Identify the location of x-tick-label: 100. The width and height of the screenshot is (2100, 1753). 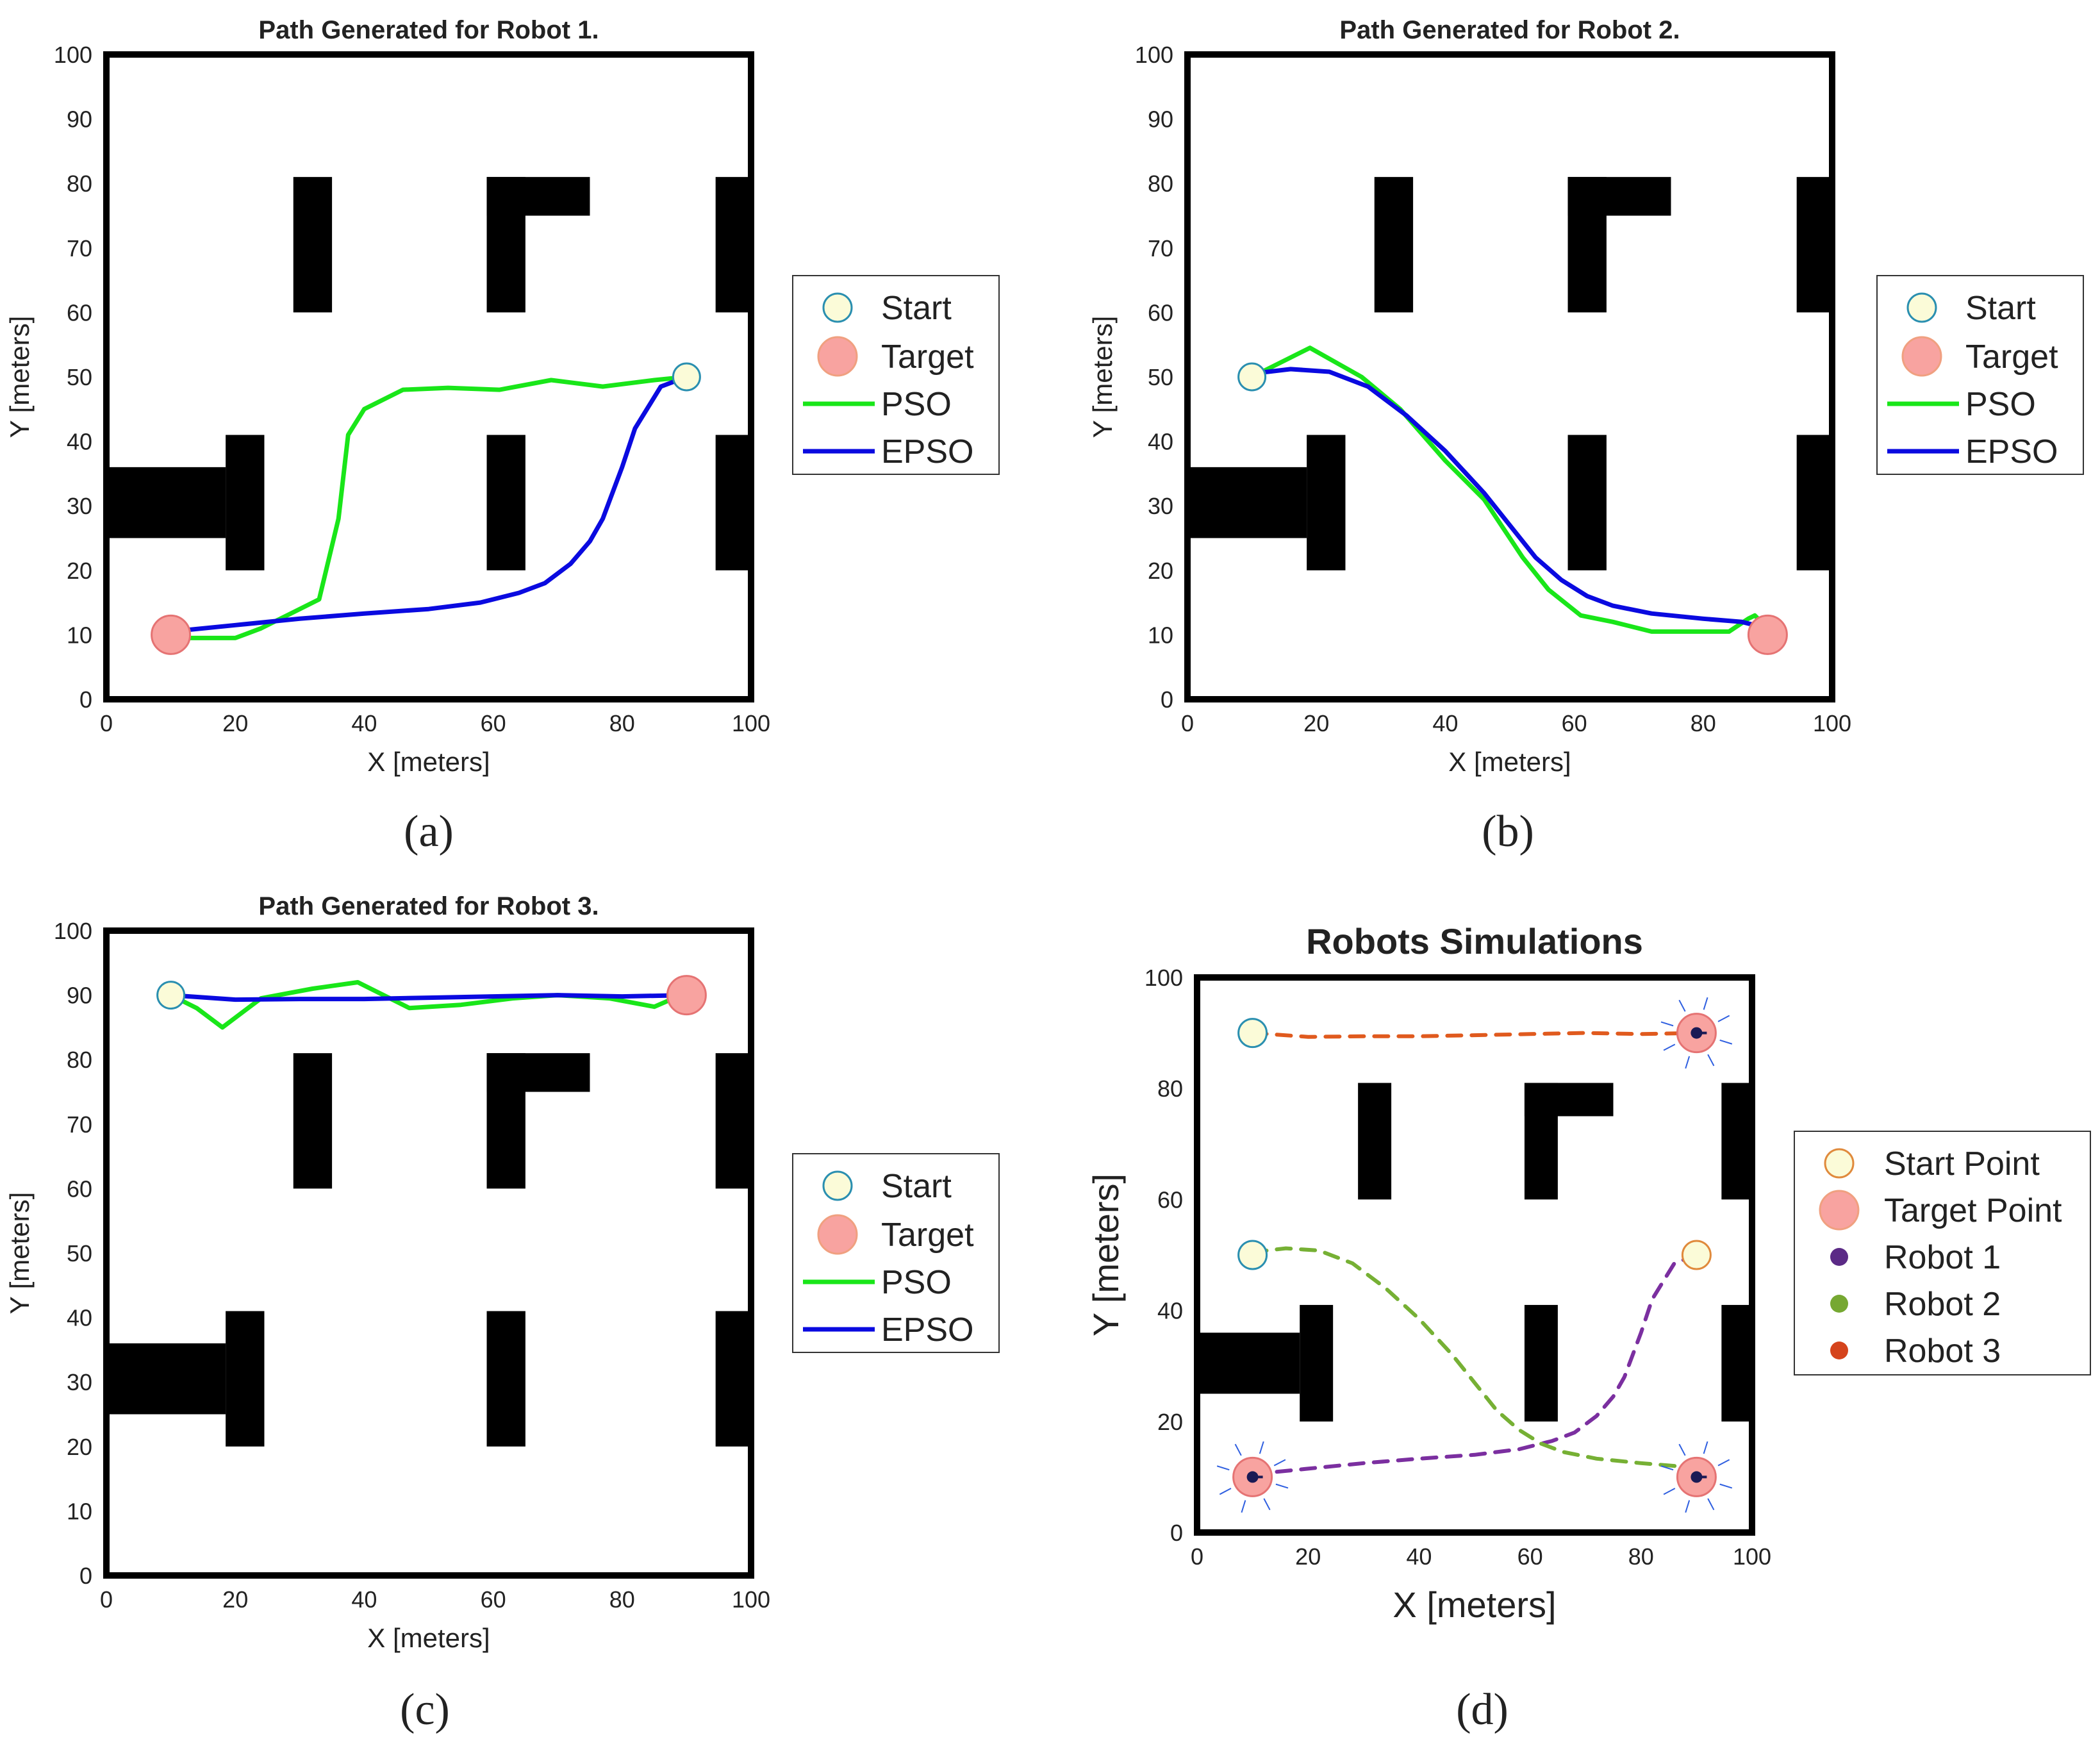
(751, 1599).